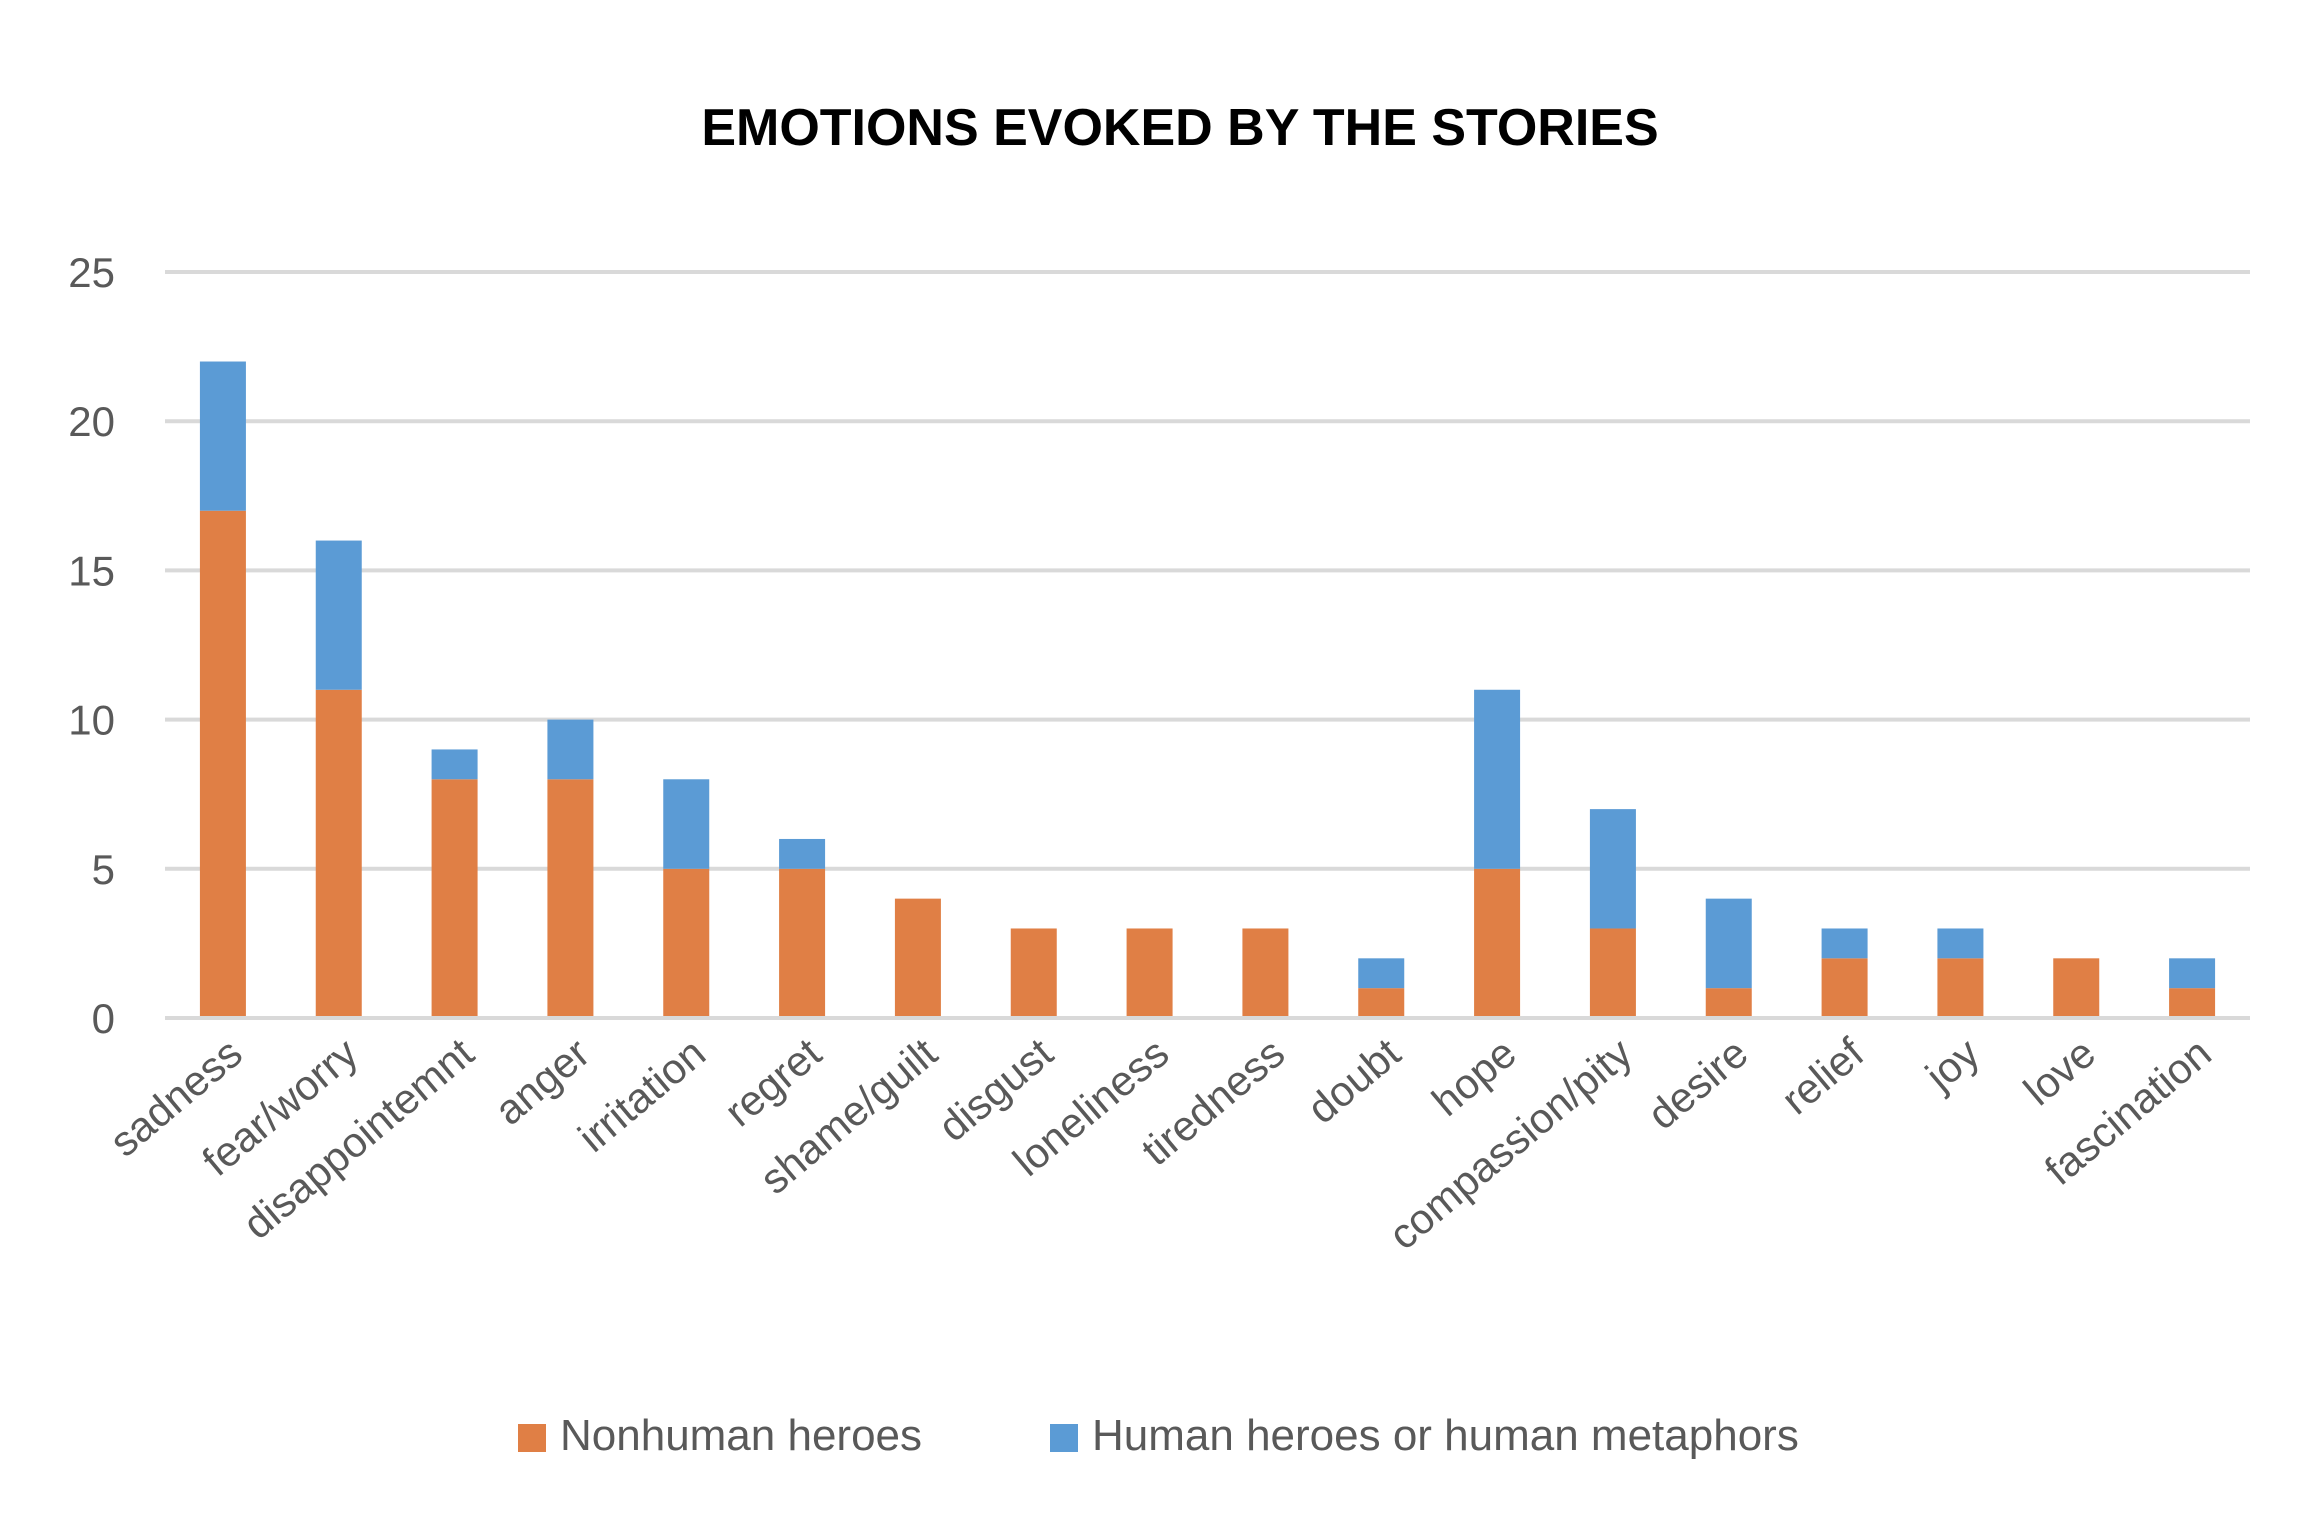 The image size is (2298, 1522). Describe the element at coordinates (741, 1435) in the screenshot. I see `legend-label-0: Nonhuman heroes` at that location.